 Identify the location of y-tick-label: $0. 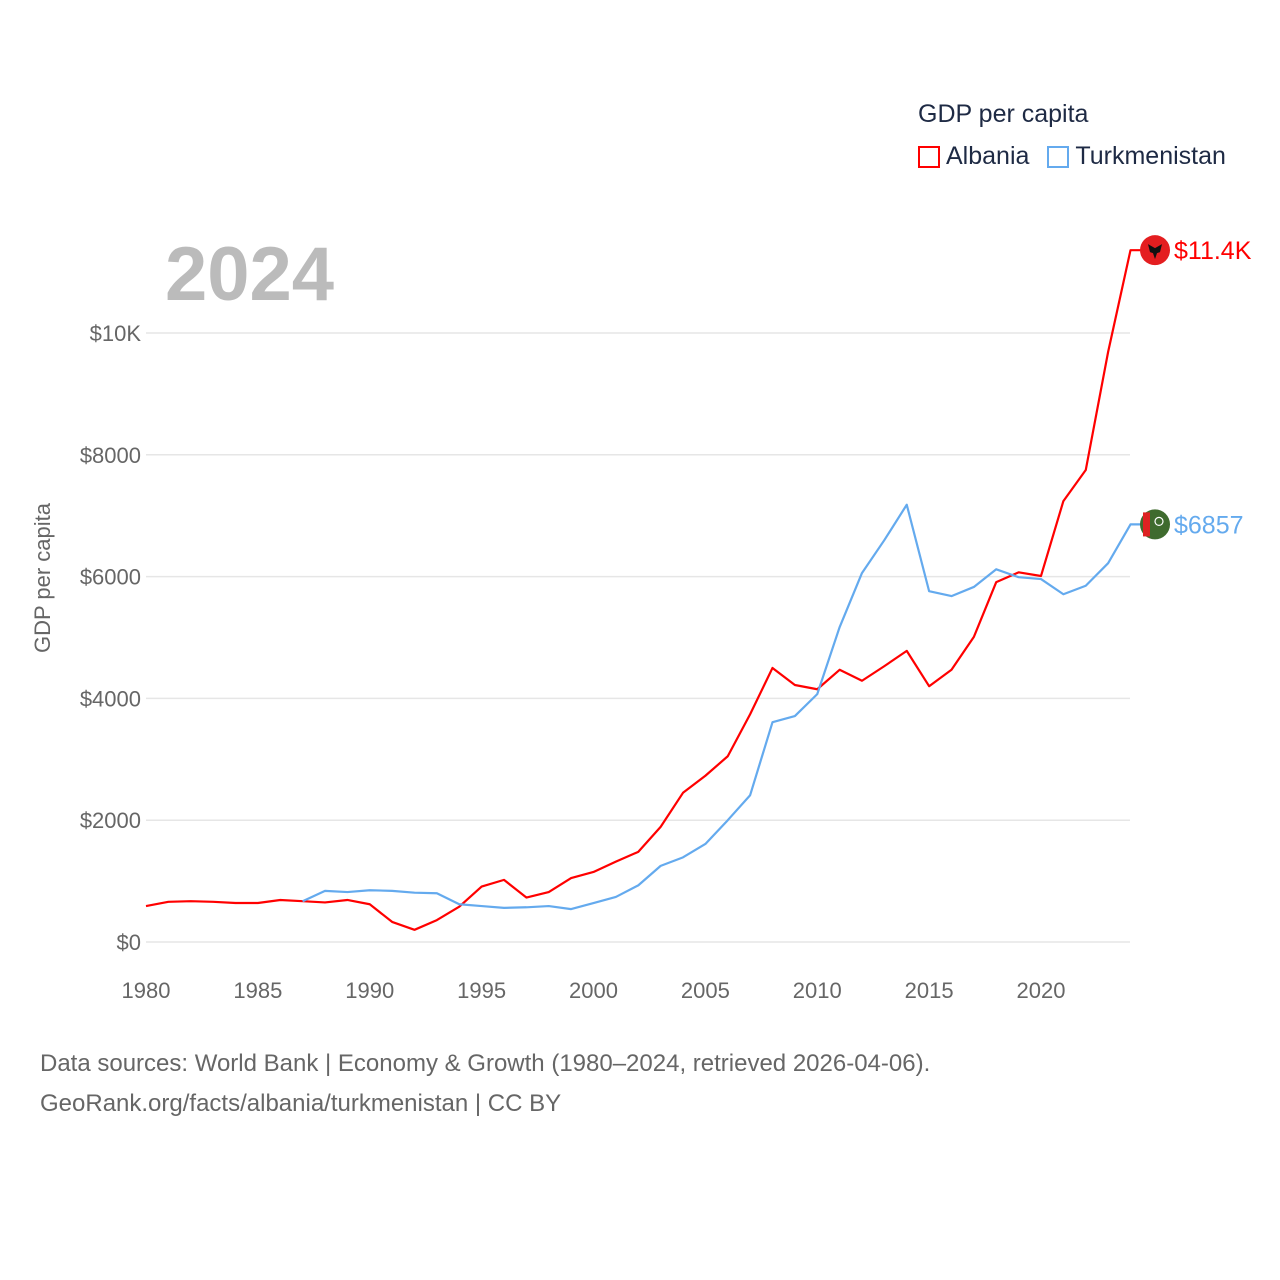
(129, 942).